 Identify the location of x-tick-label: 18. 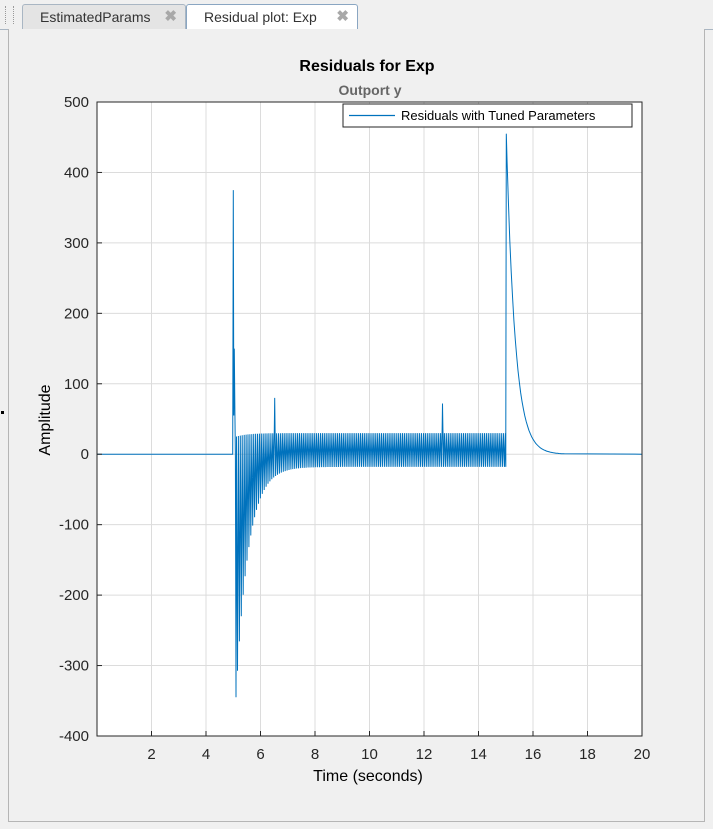
(587, 754).